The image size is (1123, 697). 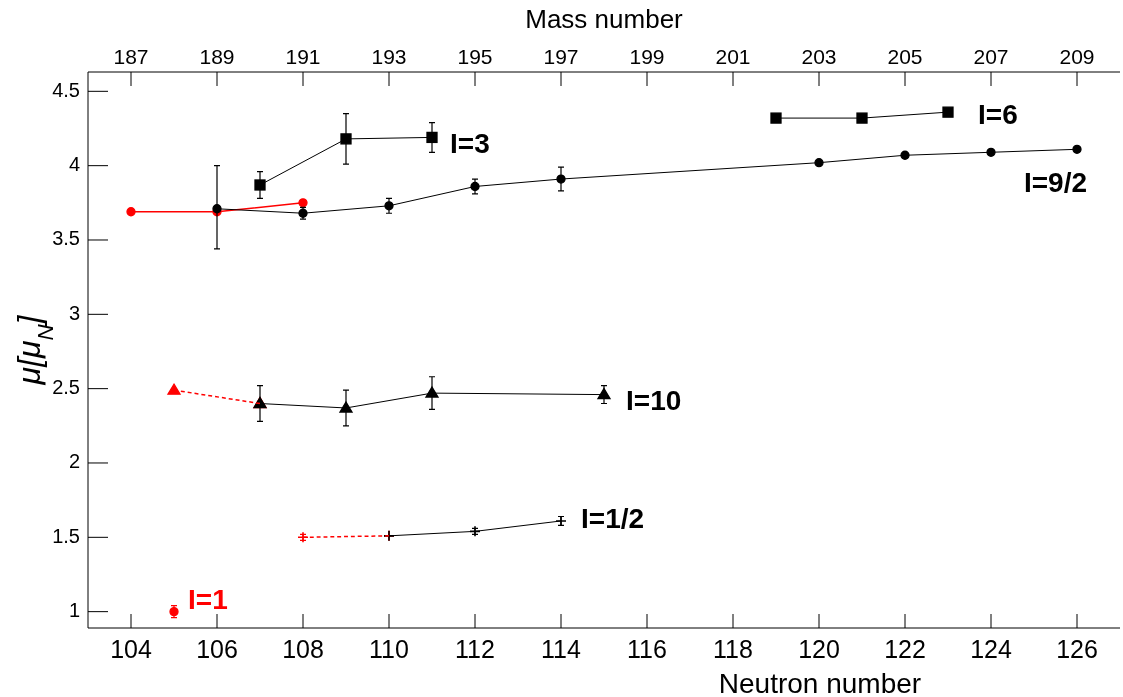 What do you see at coordinates (1077, 56) in the screenshot?
I see `x2-tick-label: 209` at bounding box center [1077, 56].